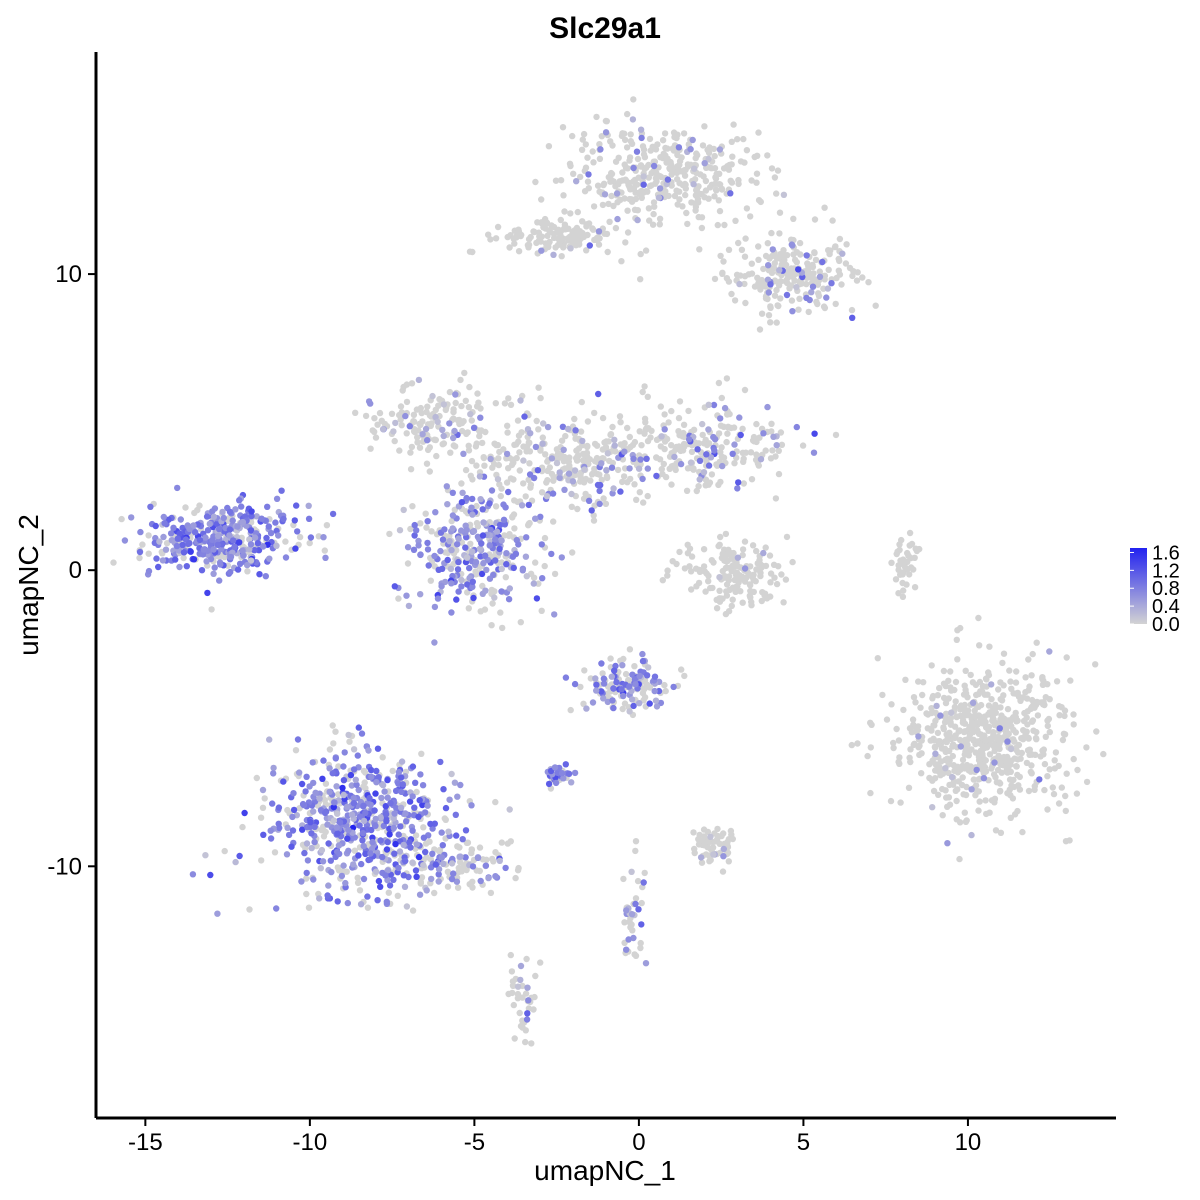 This screenshot has width=1200, height=1200. I want to click on x-tick-label: -5, so click(474, 1142).